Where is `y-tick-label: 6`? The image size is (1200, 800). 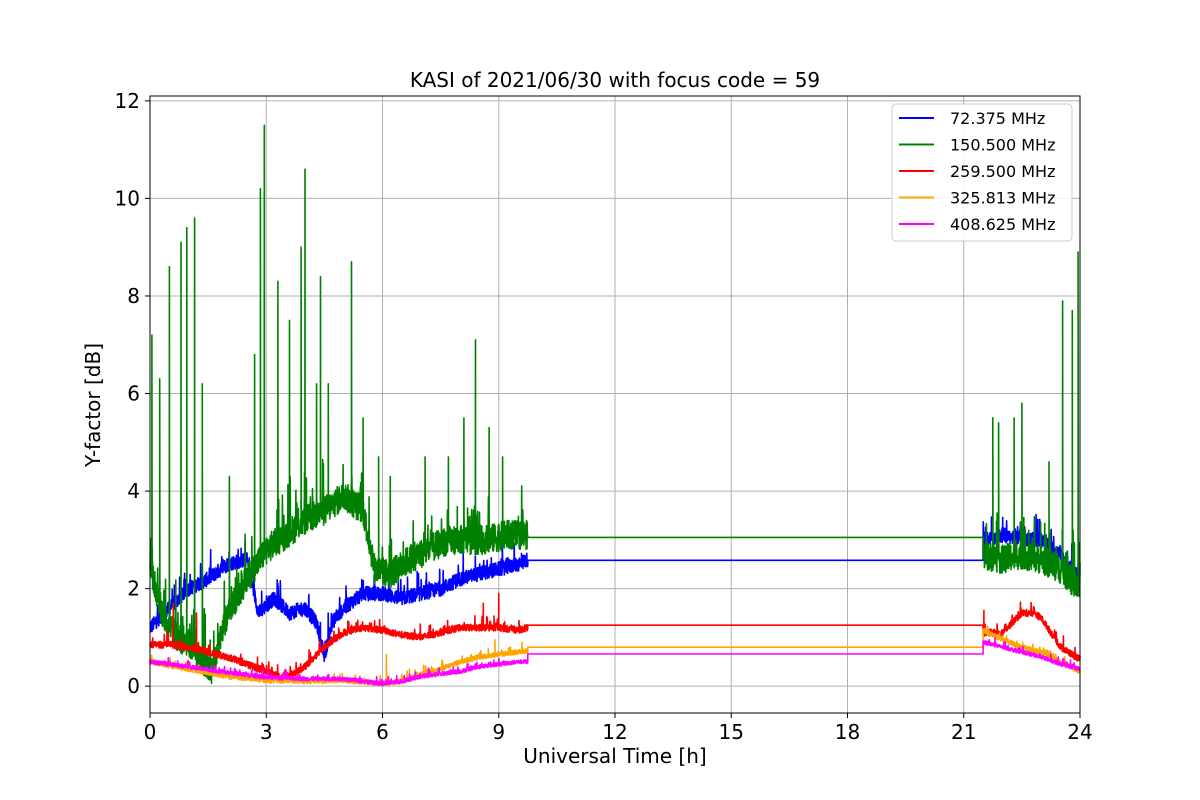
y-tick-label: 6 is located at coordinates (133, 394).